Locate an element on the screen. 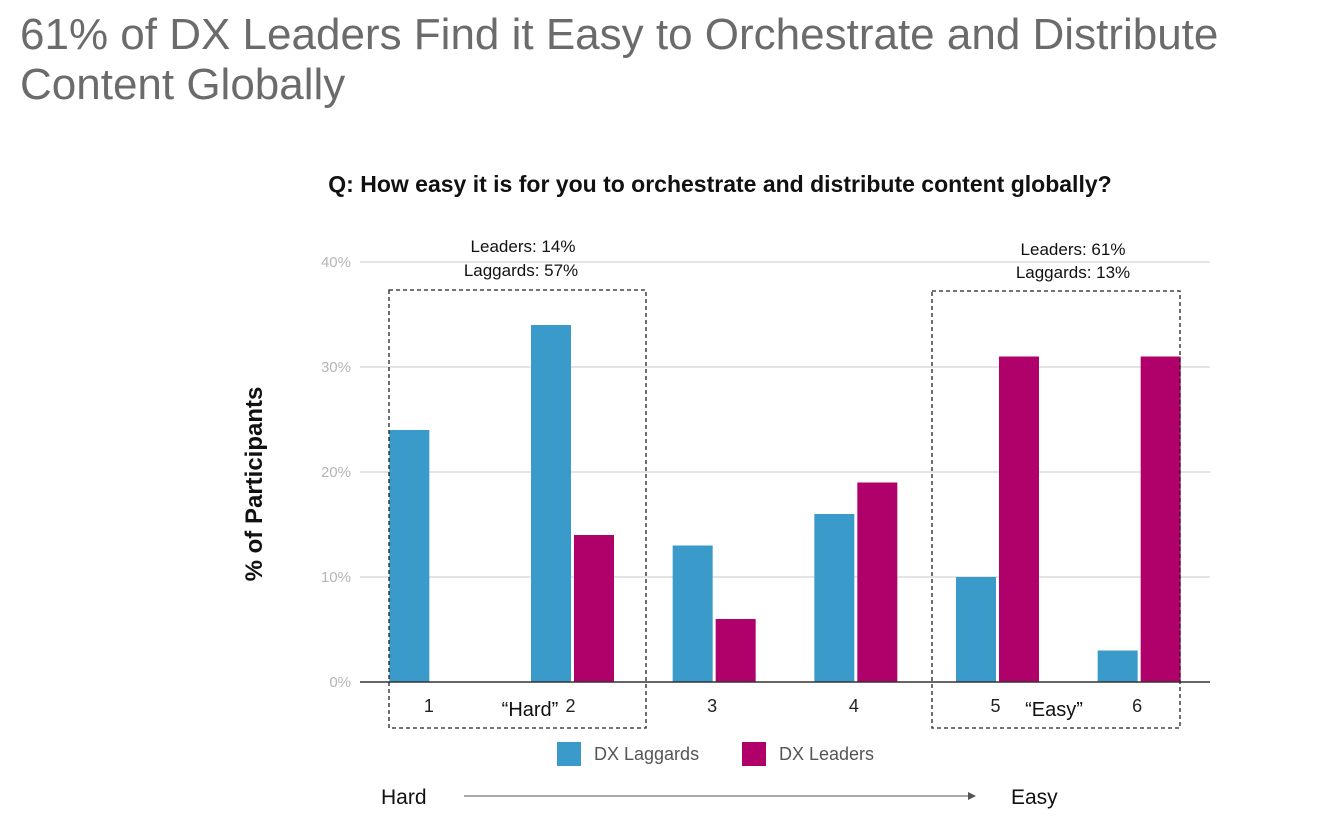 Image resolution: width=1320 pixels, height=826 pixels. hard-leaders-annotation: Leaders: 14% is located at coordinates (523, 246).